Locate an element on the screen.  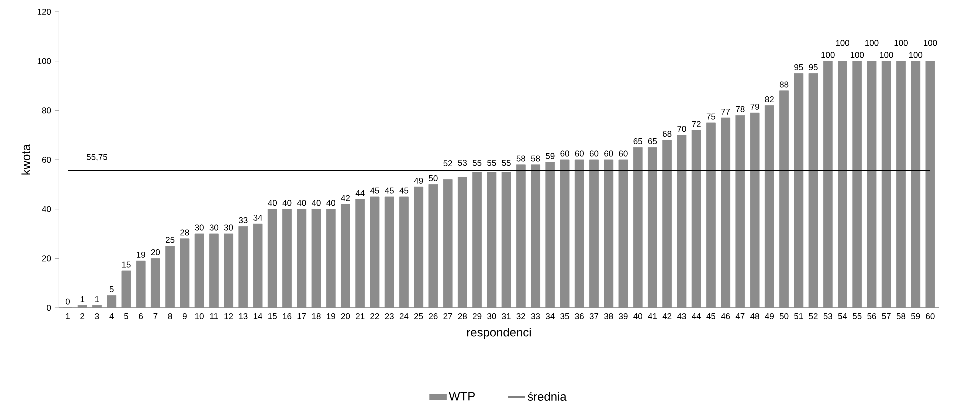
x-tick-label: 43 is located at coordinates (681, 316).